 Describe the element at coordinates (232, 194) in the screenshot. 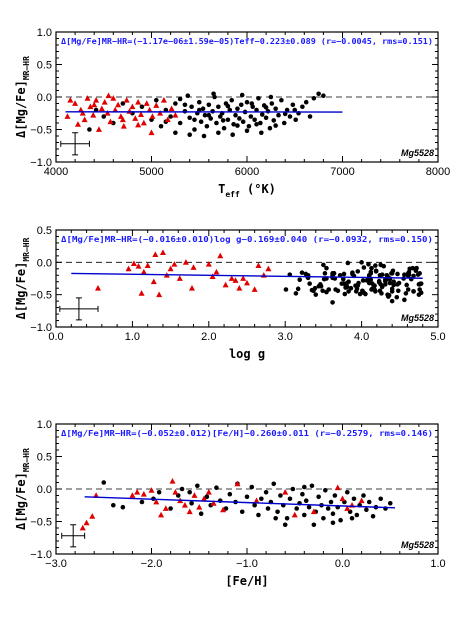

I see `x-axis-label-subscript: eff` at that location.